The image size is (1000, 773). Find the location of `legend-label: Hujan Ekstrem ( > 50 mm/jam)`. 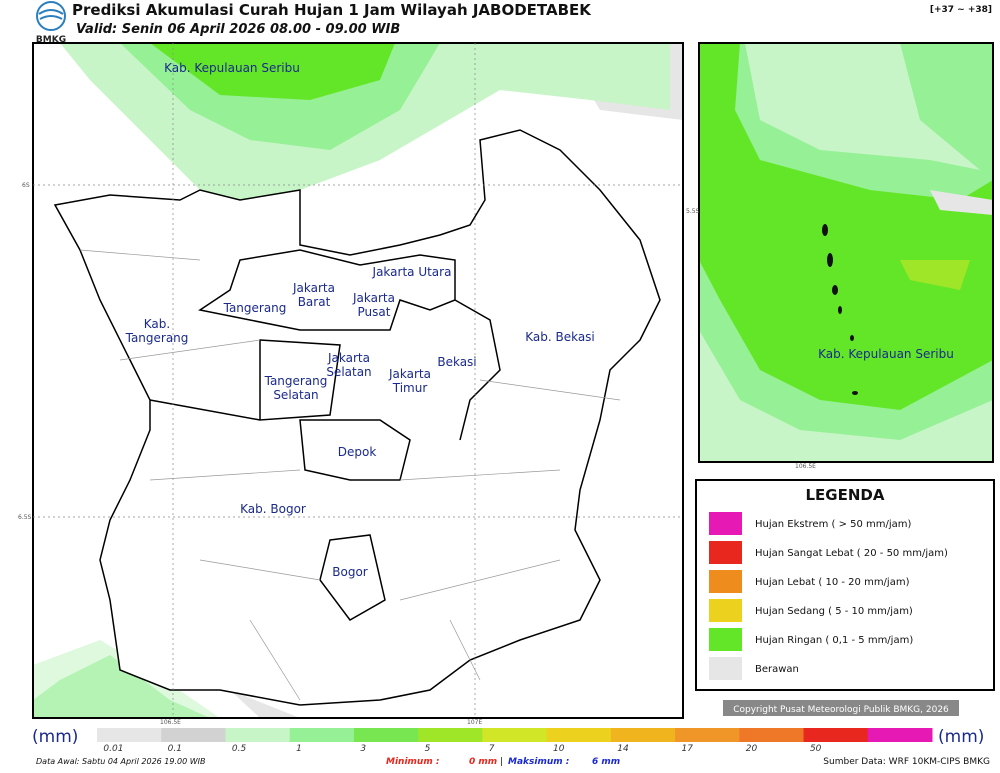

legend-label: Hujan Ekstrem ( > 50 mm/jam) is located at coordinates (833, 524).